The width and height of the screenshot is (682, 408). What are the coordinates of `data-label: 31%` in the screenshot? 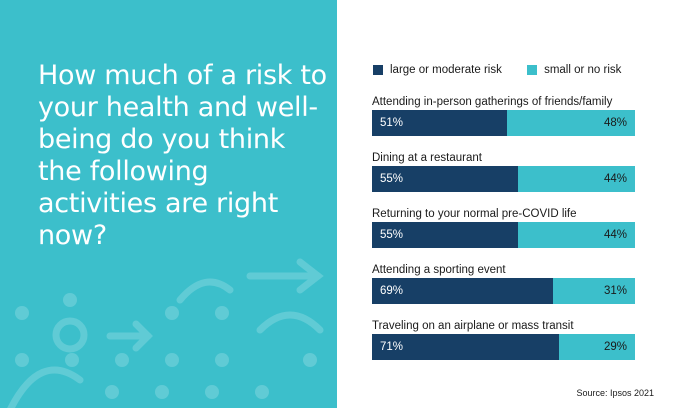 It's located at (615, 291).